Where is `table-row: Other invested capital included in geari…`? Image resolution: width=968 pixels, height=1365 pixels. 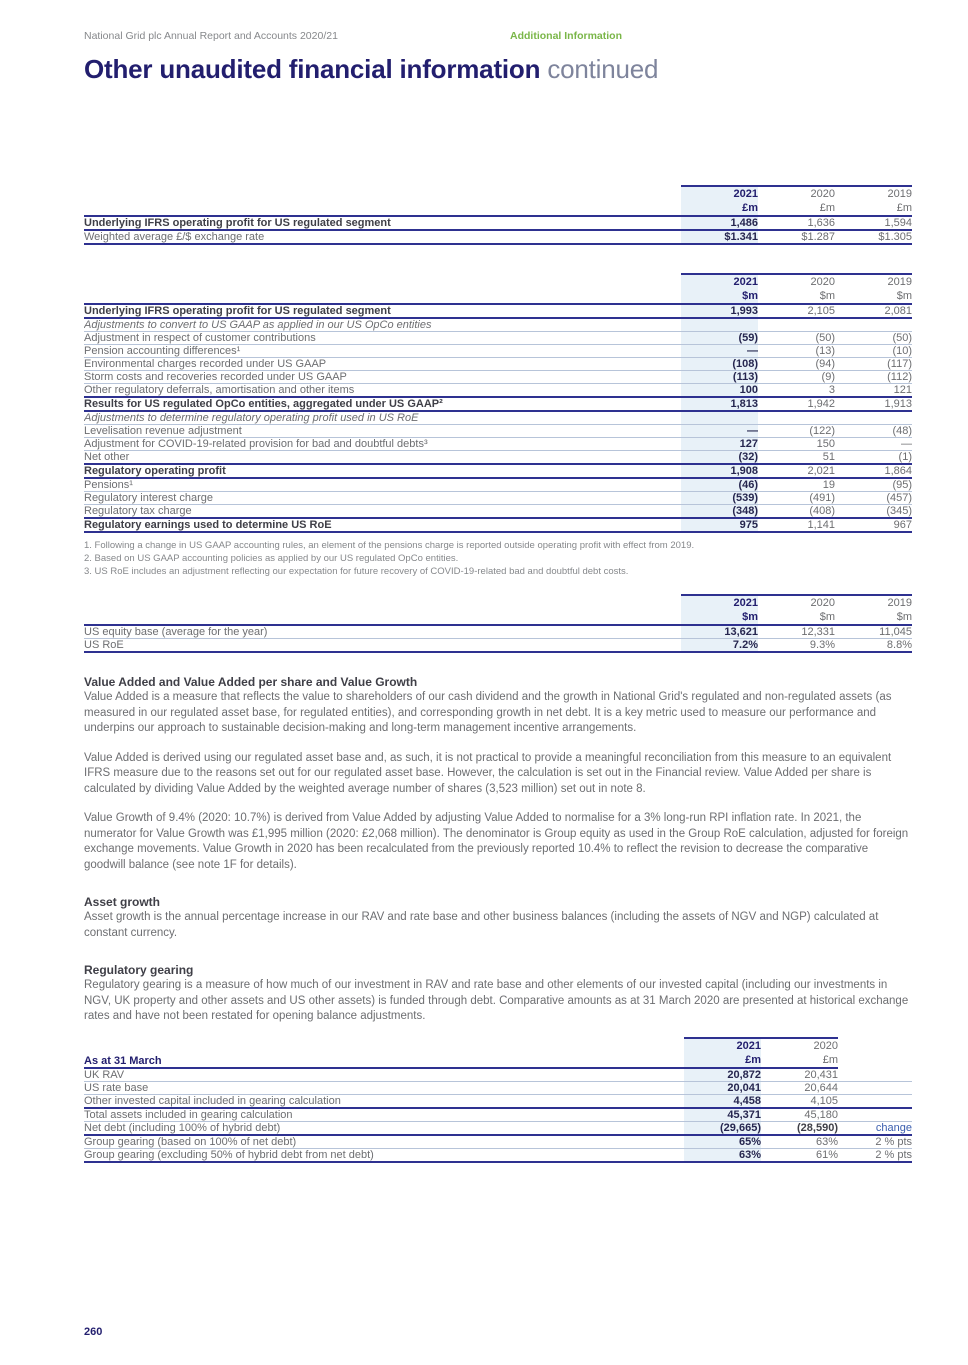 table-row: Other invested capital included in geari… is located at coordinates (498, 1101).